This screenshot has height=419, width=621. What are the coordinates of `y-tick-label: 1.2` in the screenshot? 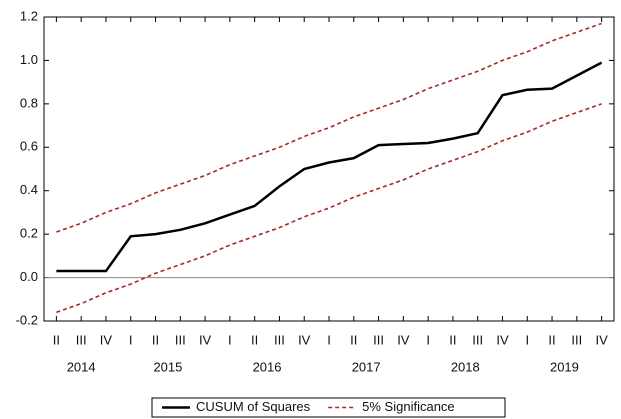 It's located at (29, 15).